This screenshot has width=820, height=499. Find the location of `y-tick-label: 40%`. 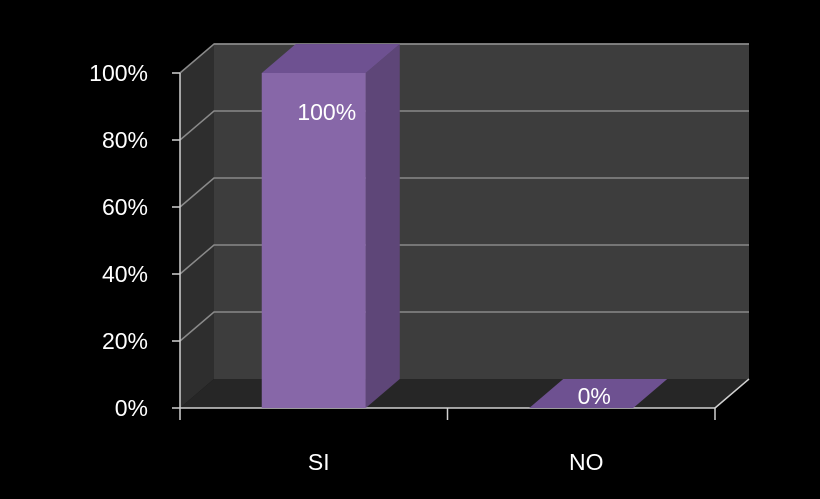

y-tick-label: 40% is located at coordinates (125, 274).